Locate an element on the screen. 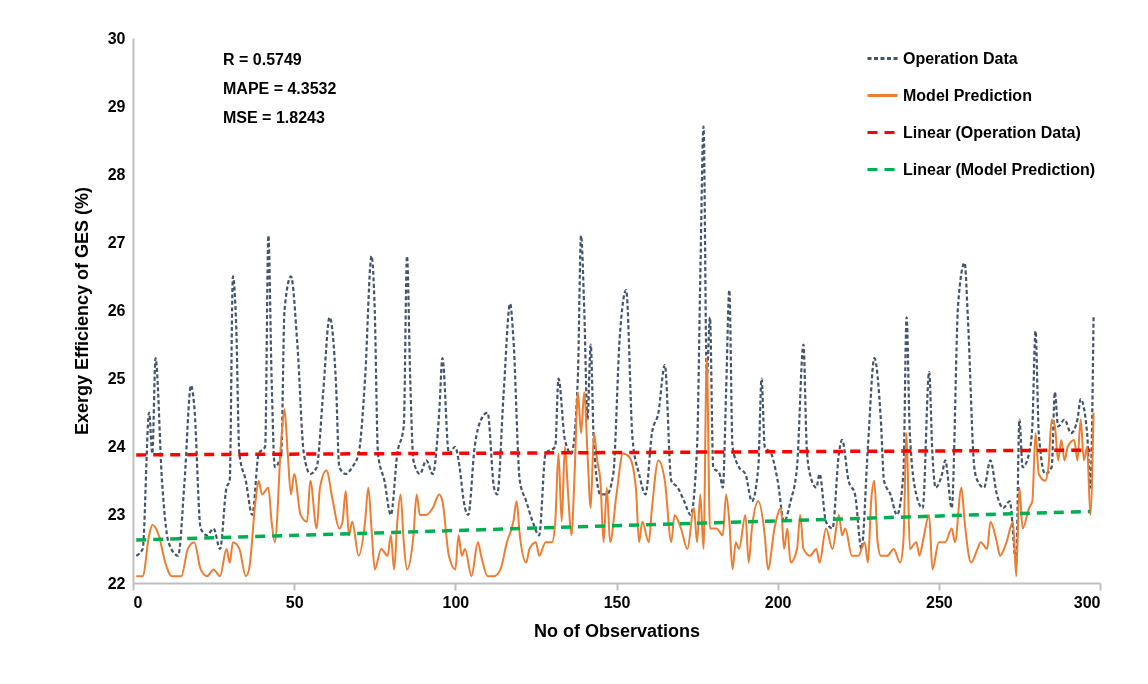  x-tick-label: 200 is located at coordinates (778, 602).